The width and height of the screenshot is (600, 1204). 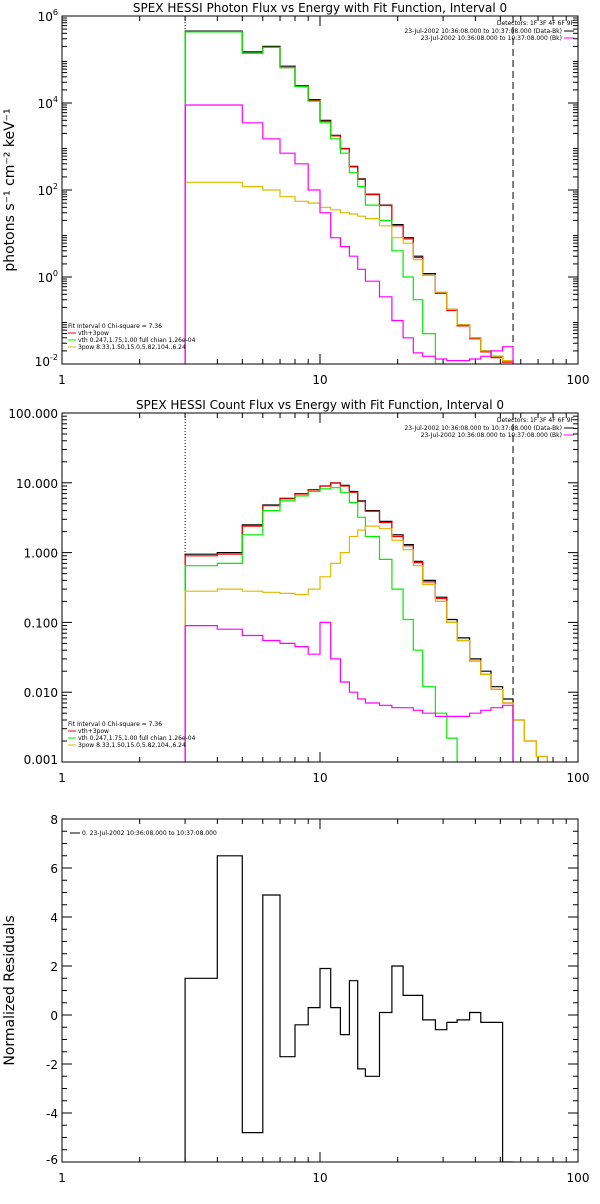 I want to click on y-tick-base: 1.000, so click(x=41, y=554).